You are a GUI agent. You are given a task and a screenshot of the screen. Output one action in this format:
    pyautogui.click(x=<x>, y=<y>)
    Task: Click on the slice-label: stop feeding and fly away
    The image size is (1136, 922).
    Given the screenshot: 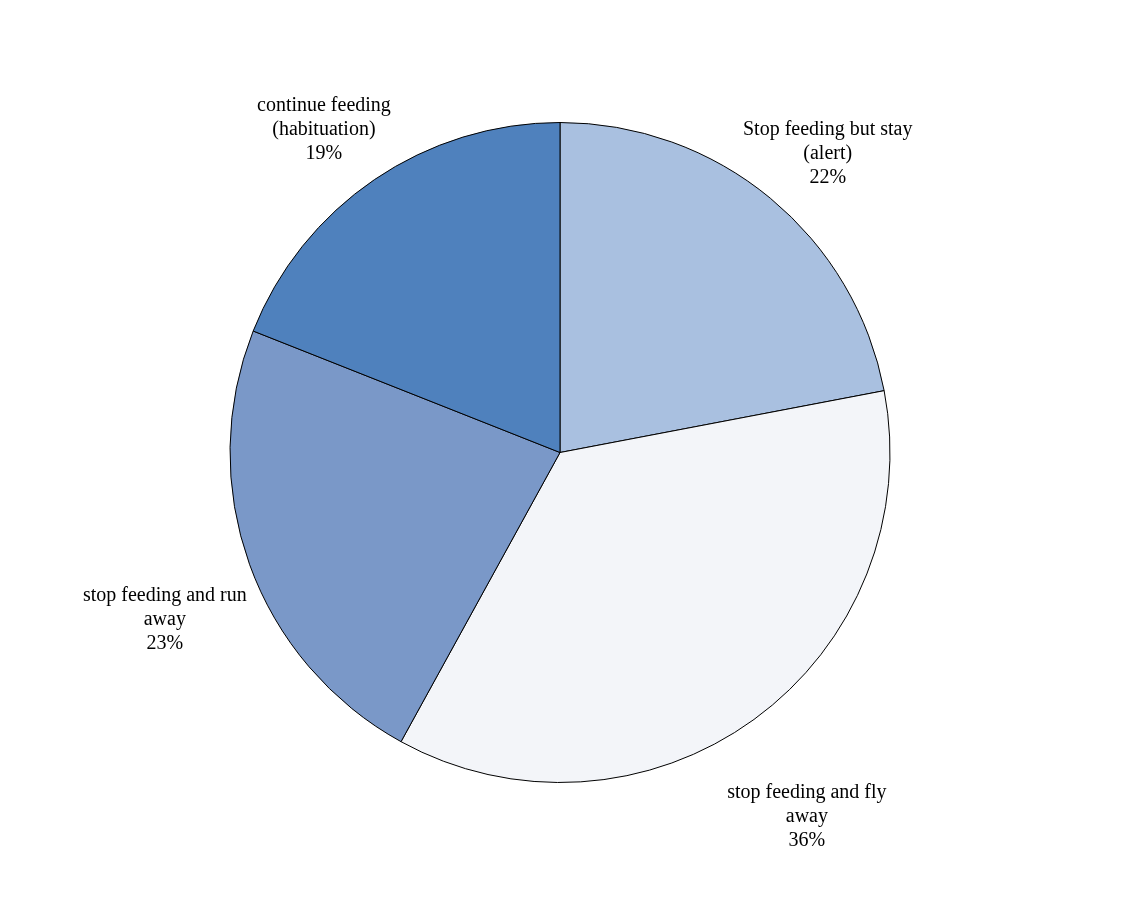 What is the action you would take?
    pyautogui.click(x=807, y=804)
    